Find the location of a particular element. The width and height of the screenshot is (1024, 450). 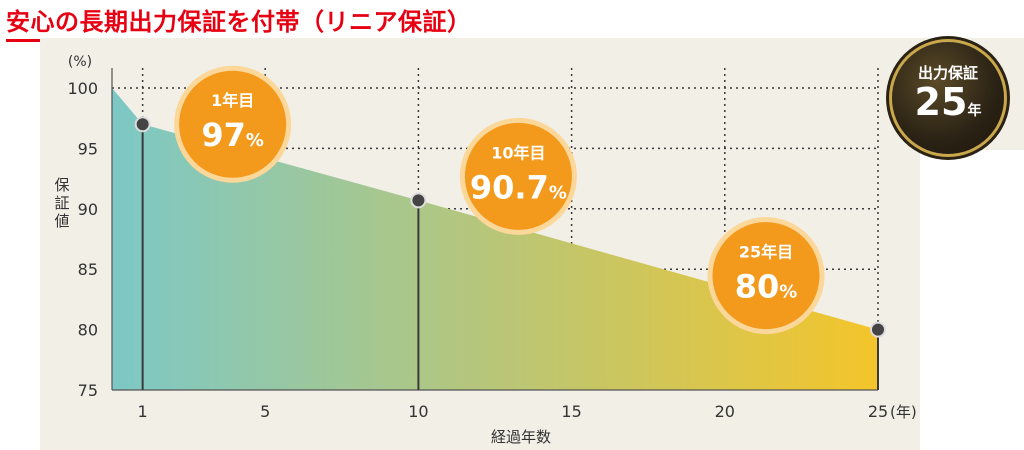

x-tick-label: 25 is located at coordinates (878, 411).